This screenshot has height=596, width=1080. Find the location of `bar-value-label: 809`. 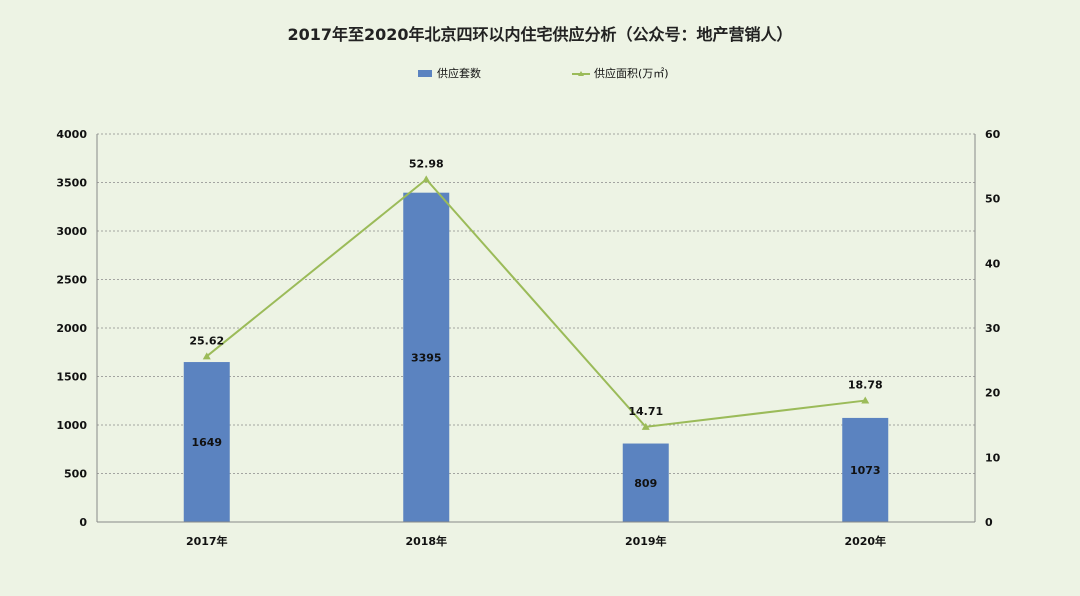

bar-value-label: 809 is located at coordinates (645, 483).